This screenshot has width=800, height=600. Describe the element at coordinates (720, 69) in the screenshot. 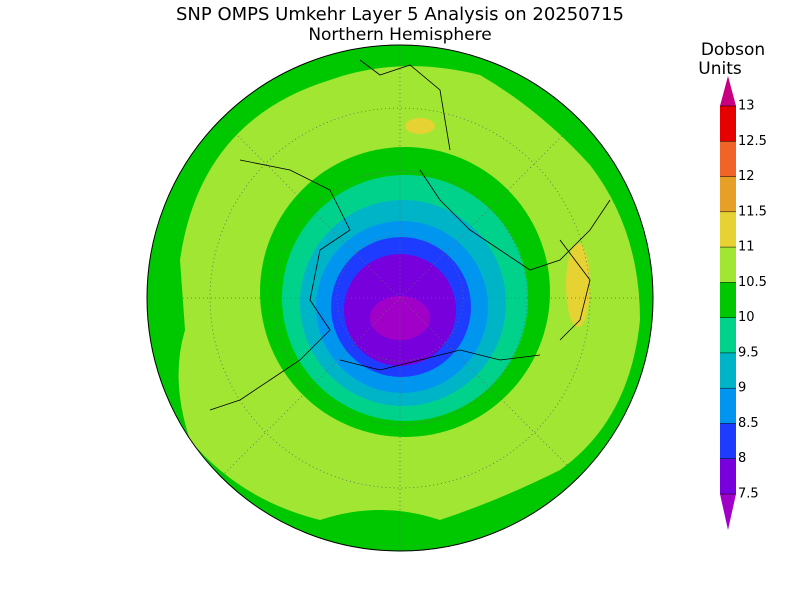

I see `colorbar-label: Units` at that location.